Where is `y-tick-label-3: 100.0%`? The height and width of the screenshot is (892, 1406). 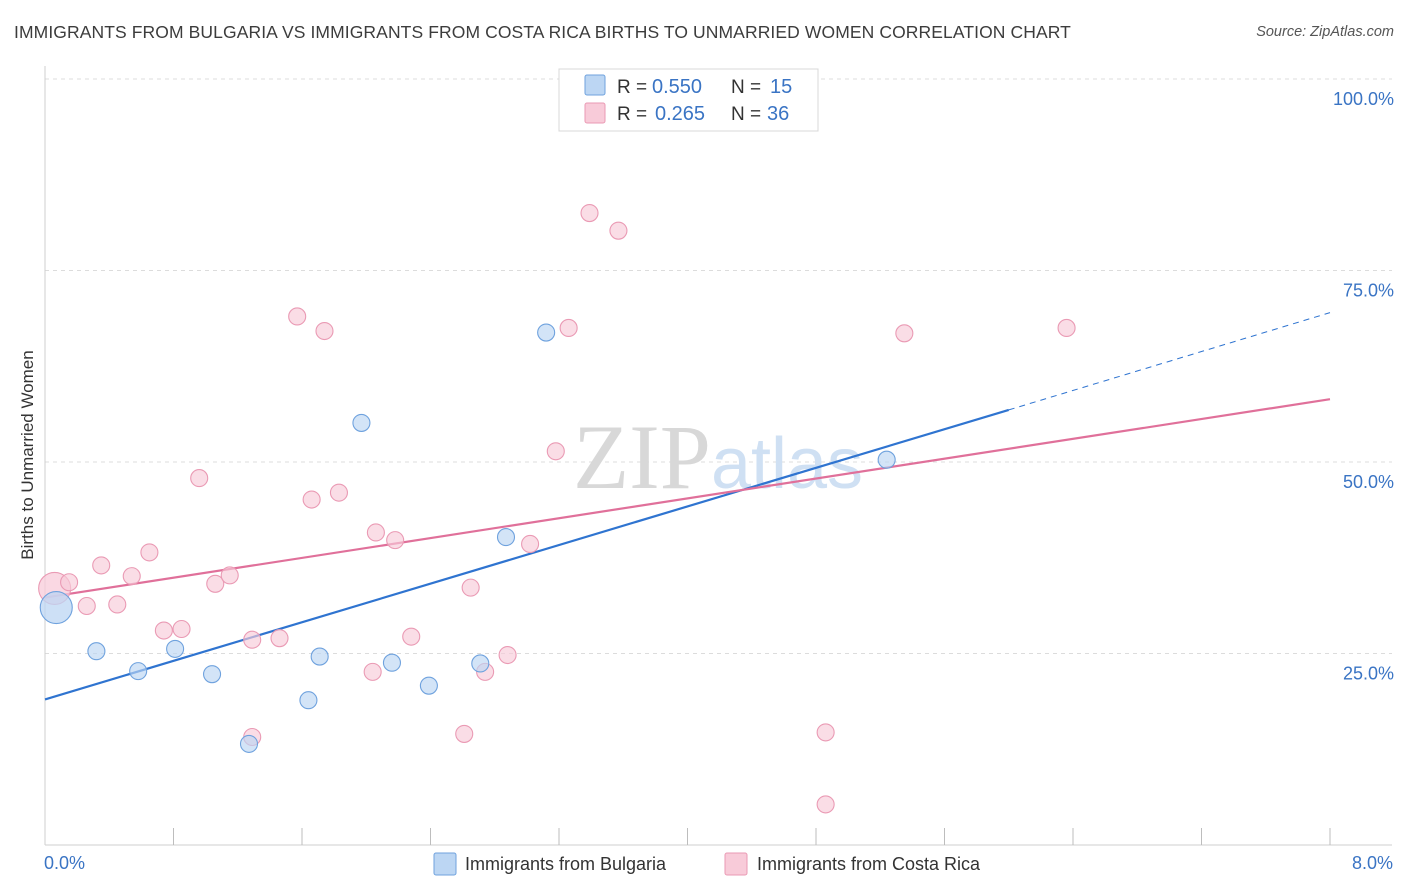
y-tick-label-3: 100.0% is located at coordinates (1363, 99).